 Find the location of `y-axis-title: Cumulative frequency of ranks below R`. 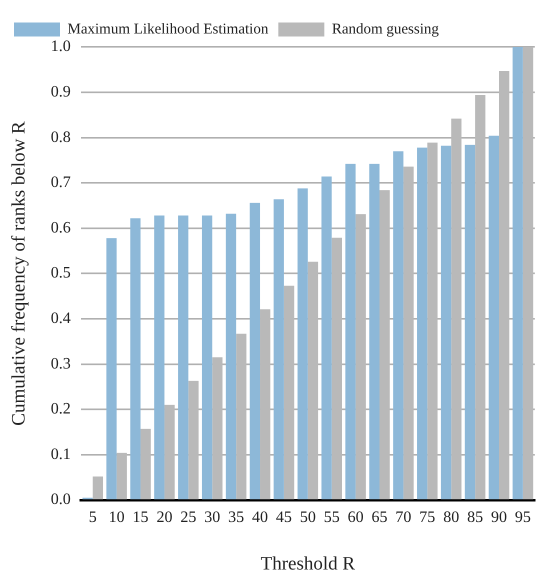

y-axis-title: Cumulative frequency of ranks below R is located at coordinates (19, 273).